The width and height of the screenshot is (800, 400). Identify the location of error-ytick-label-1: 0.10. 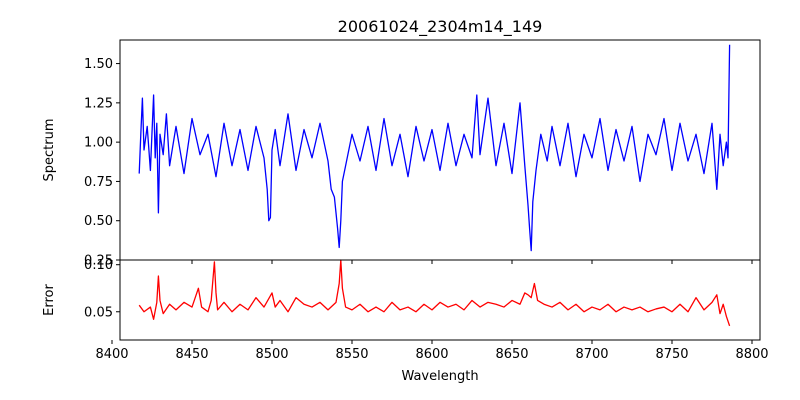
(98, 265).